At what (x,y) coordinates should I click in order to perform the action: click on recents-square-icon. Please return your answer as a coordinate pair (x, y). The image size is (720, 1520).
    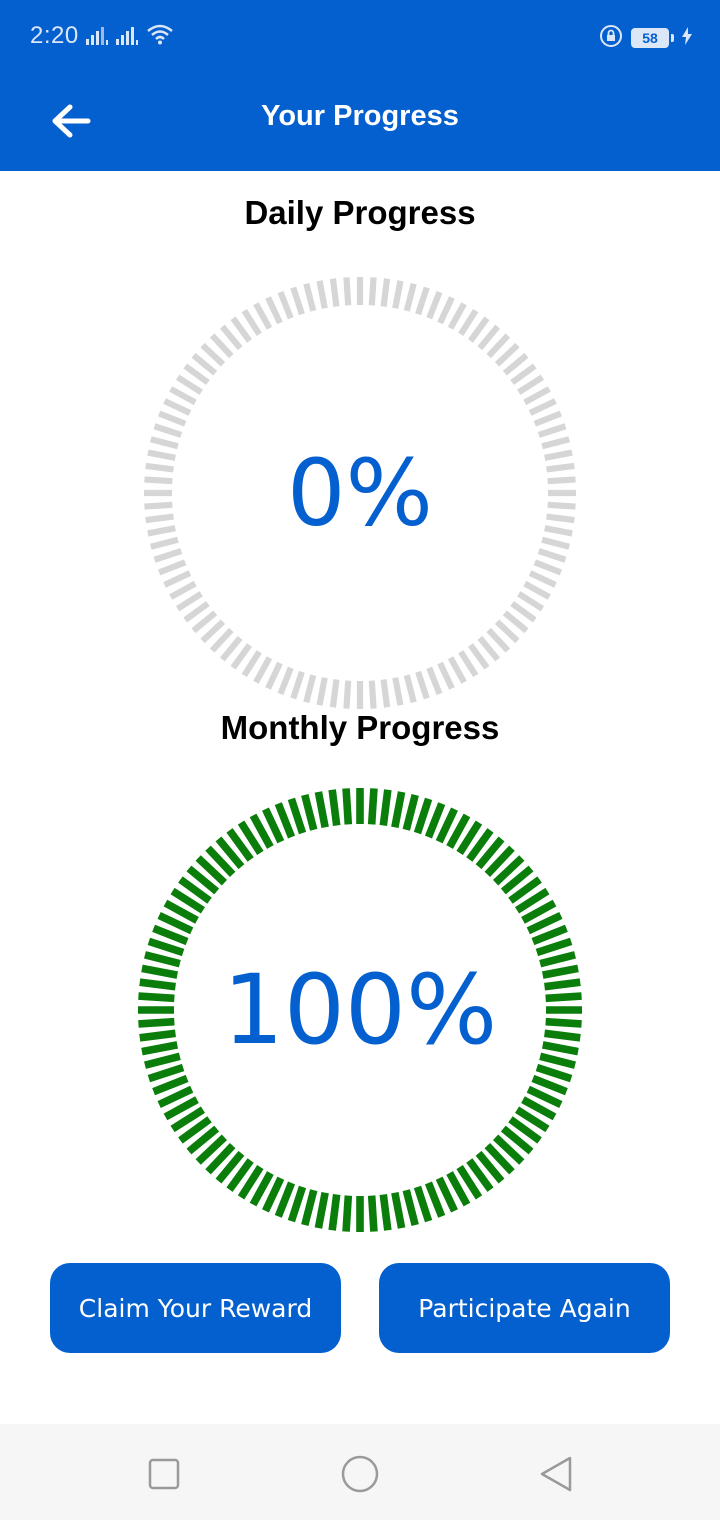
    Looking at the image, I should click on (164, 1474).